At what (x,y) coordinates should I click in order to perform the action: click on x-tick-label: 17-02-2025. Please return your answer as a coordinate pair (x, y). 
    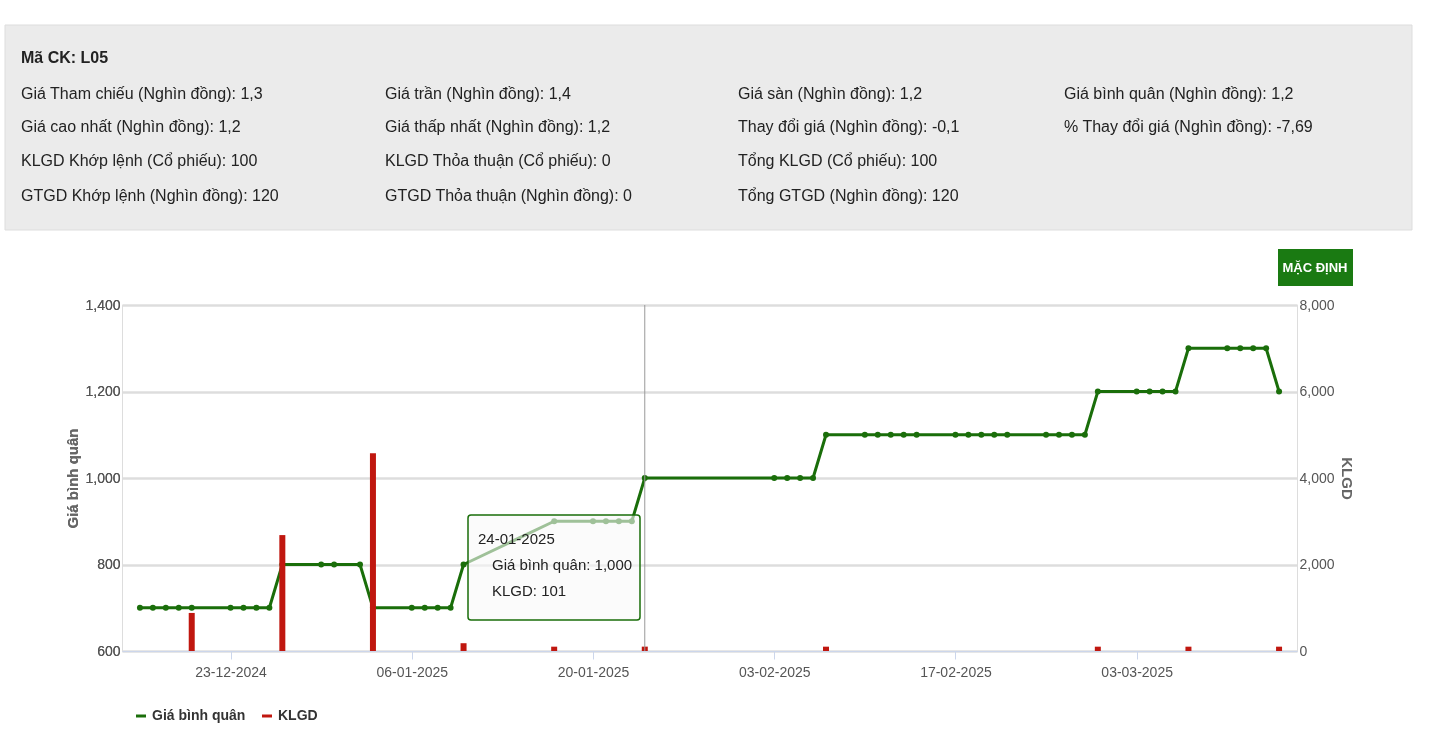
    Looking at the image, I should click on (956, 671).